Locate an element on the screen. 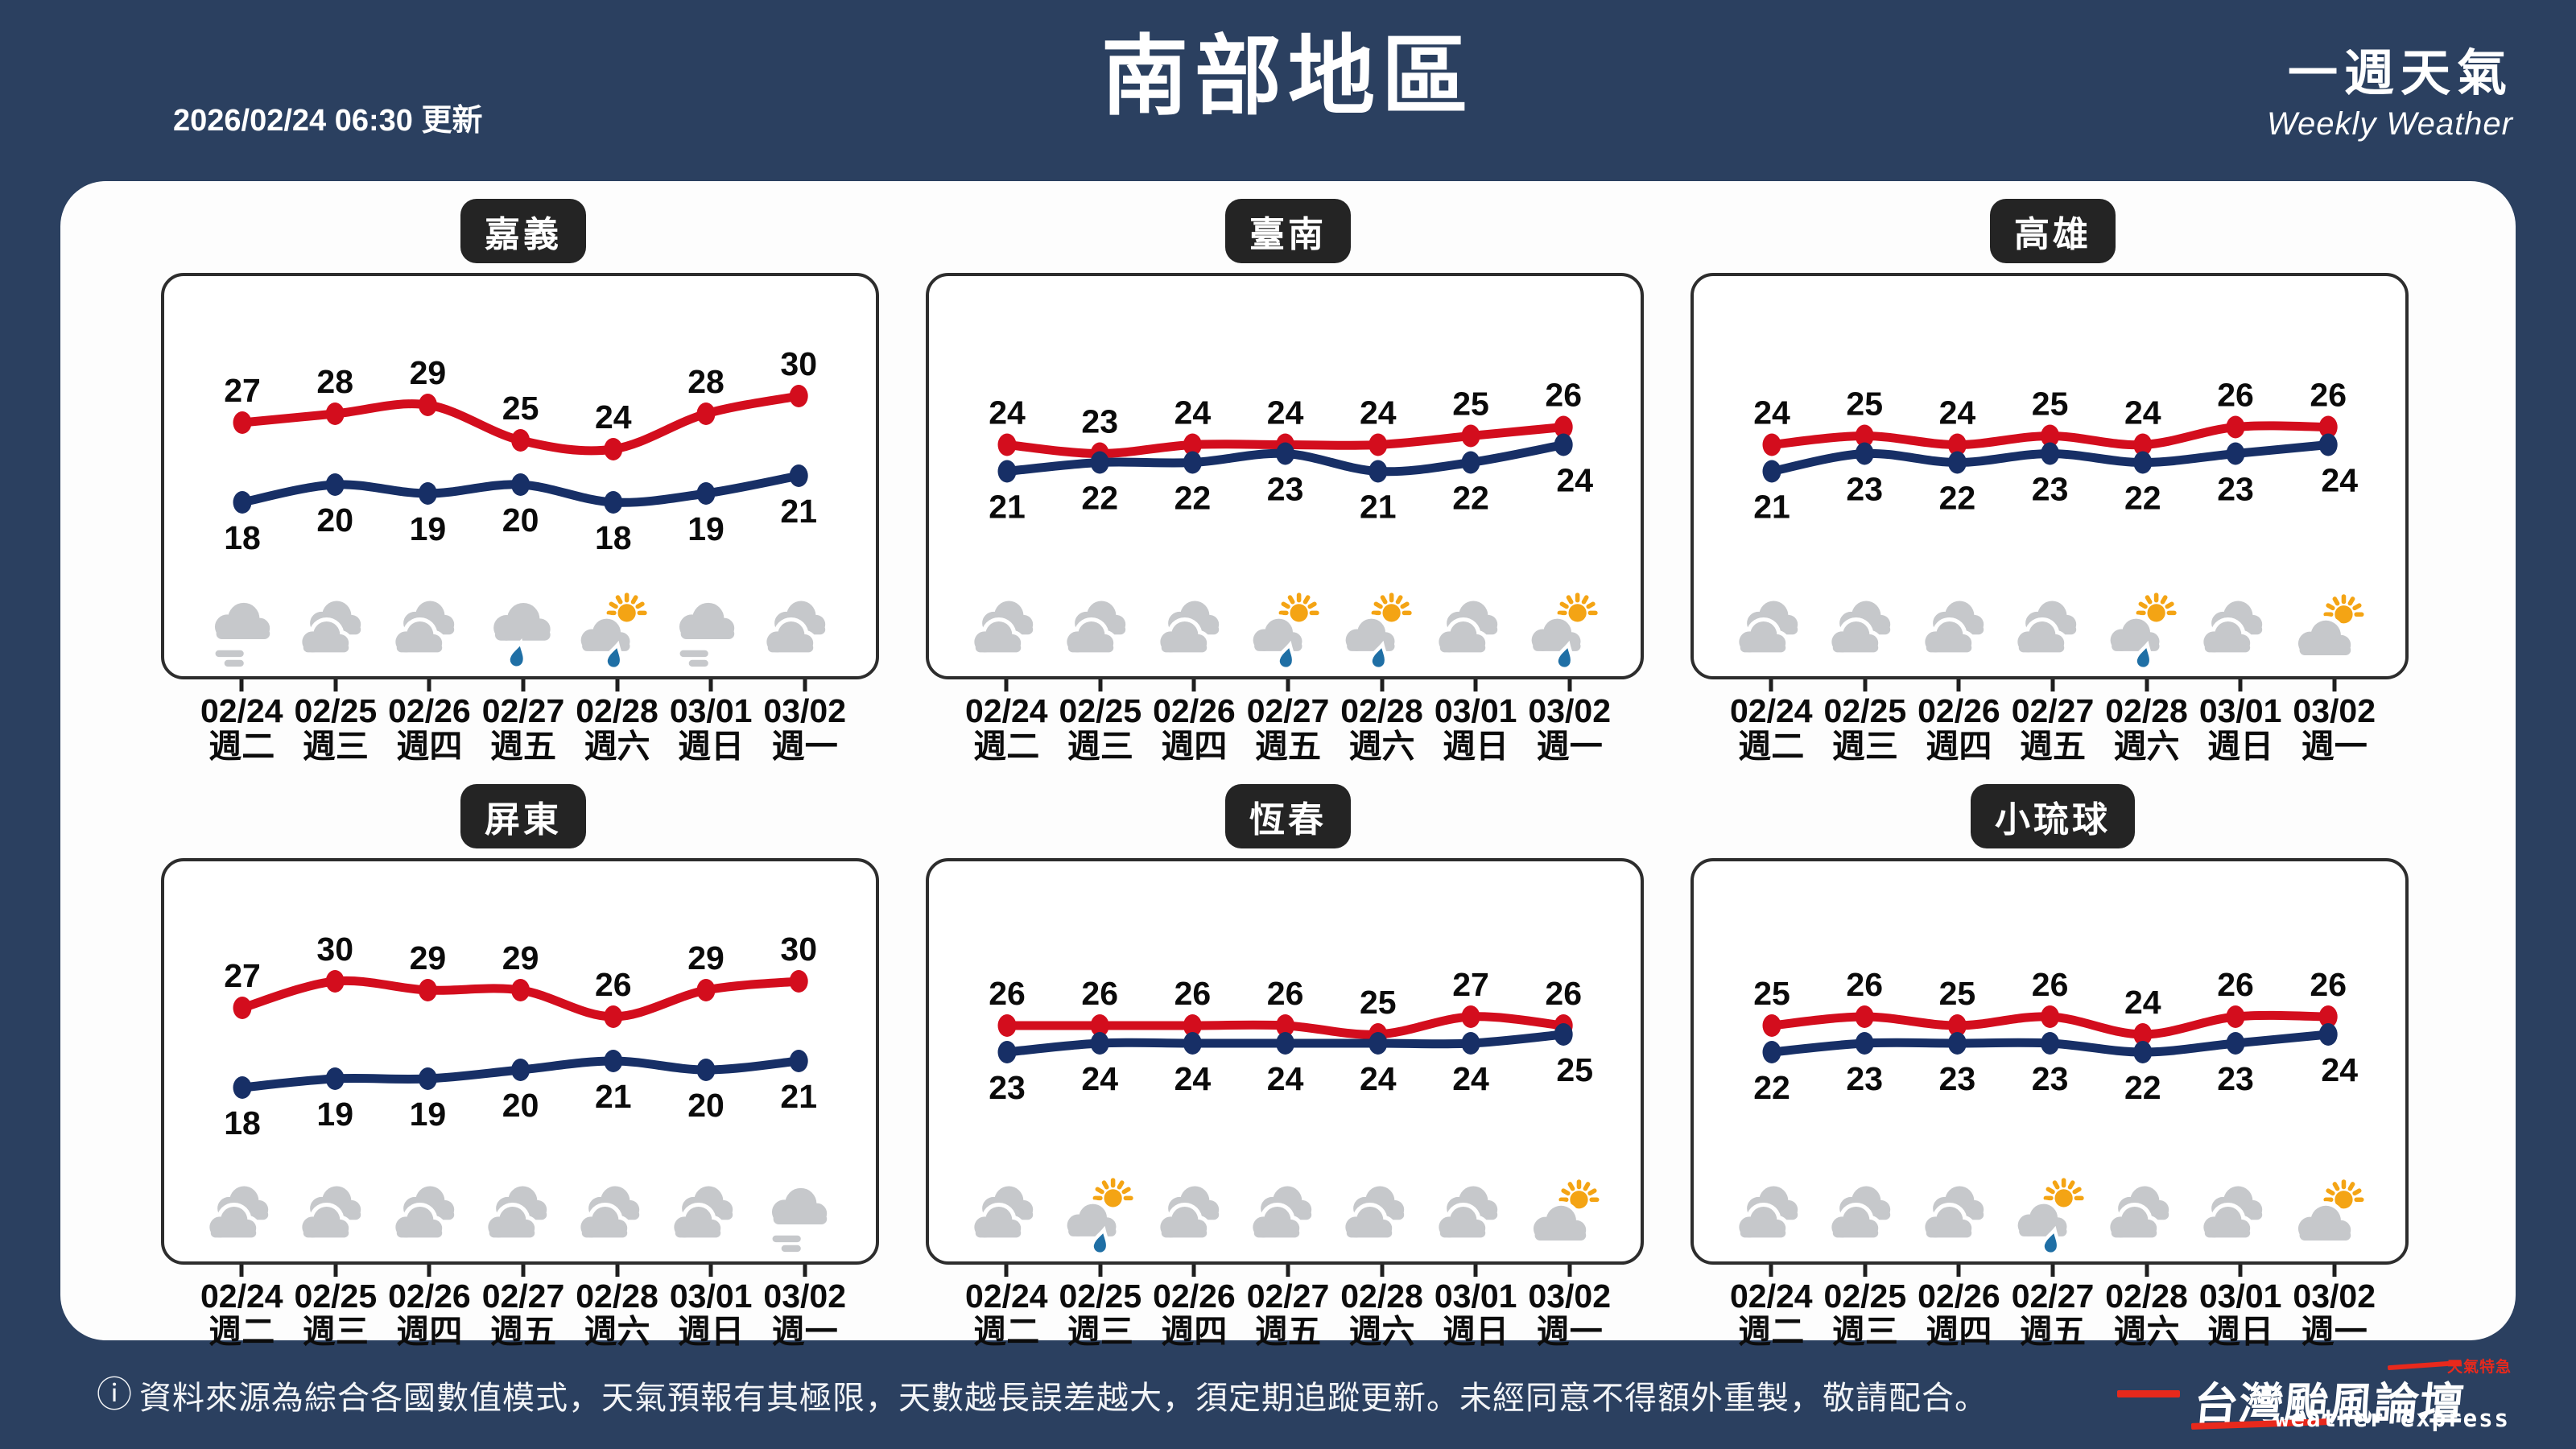 The width and height of the screenshot is (2576, 1449). date-label: 02/28 is located at coordinates (1381, 1296).